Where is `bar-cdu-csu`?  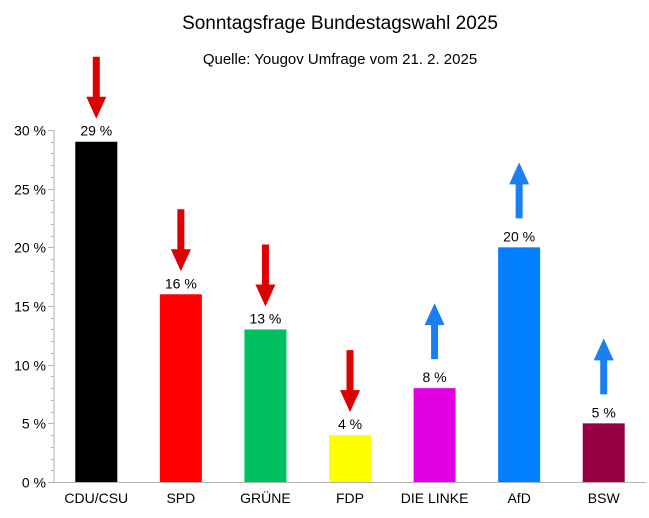 bar-cdu-csu is located at coordinates (96, 311).